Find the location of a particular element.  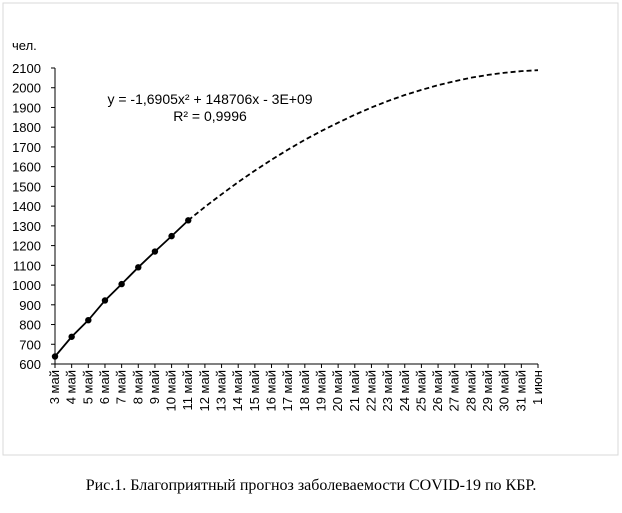

x-tick-label: 7 май is located at coordinates (121, 387).